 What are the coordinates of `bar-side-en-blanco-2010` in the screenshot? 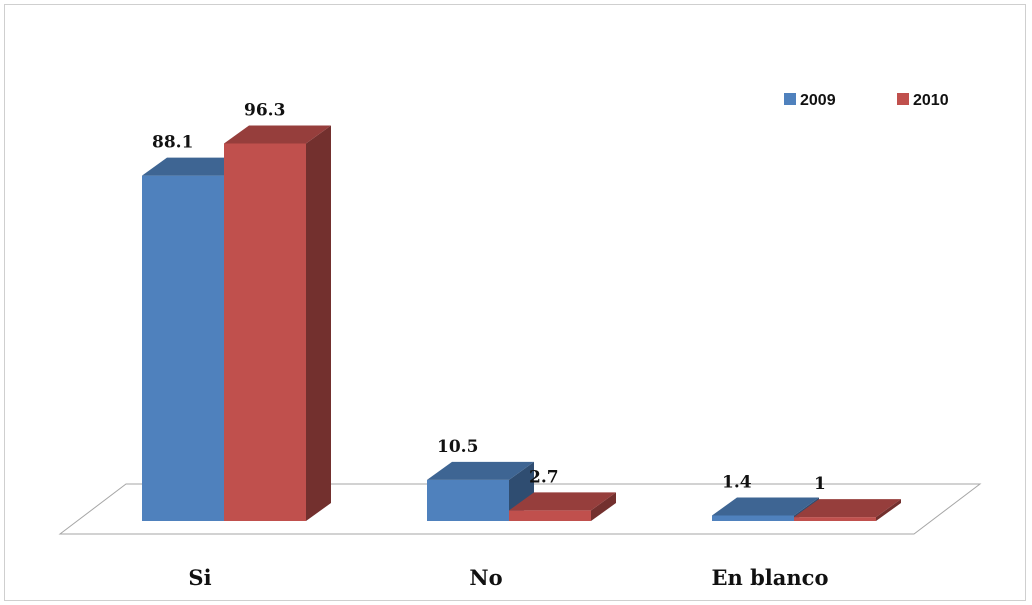 It's located at (888, 510).